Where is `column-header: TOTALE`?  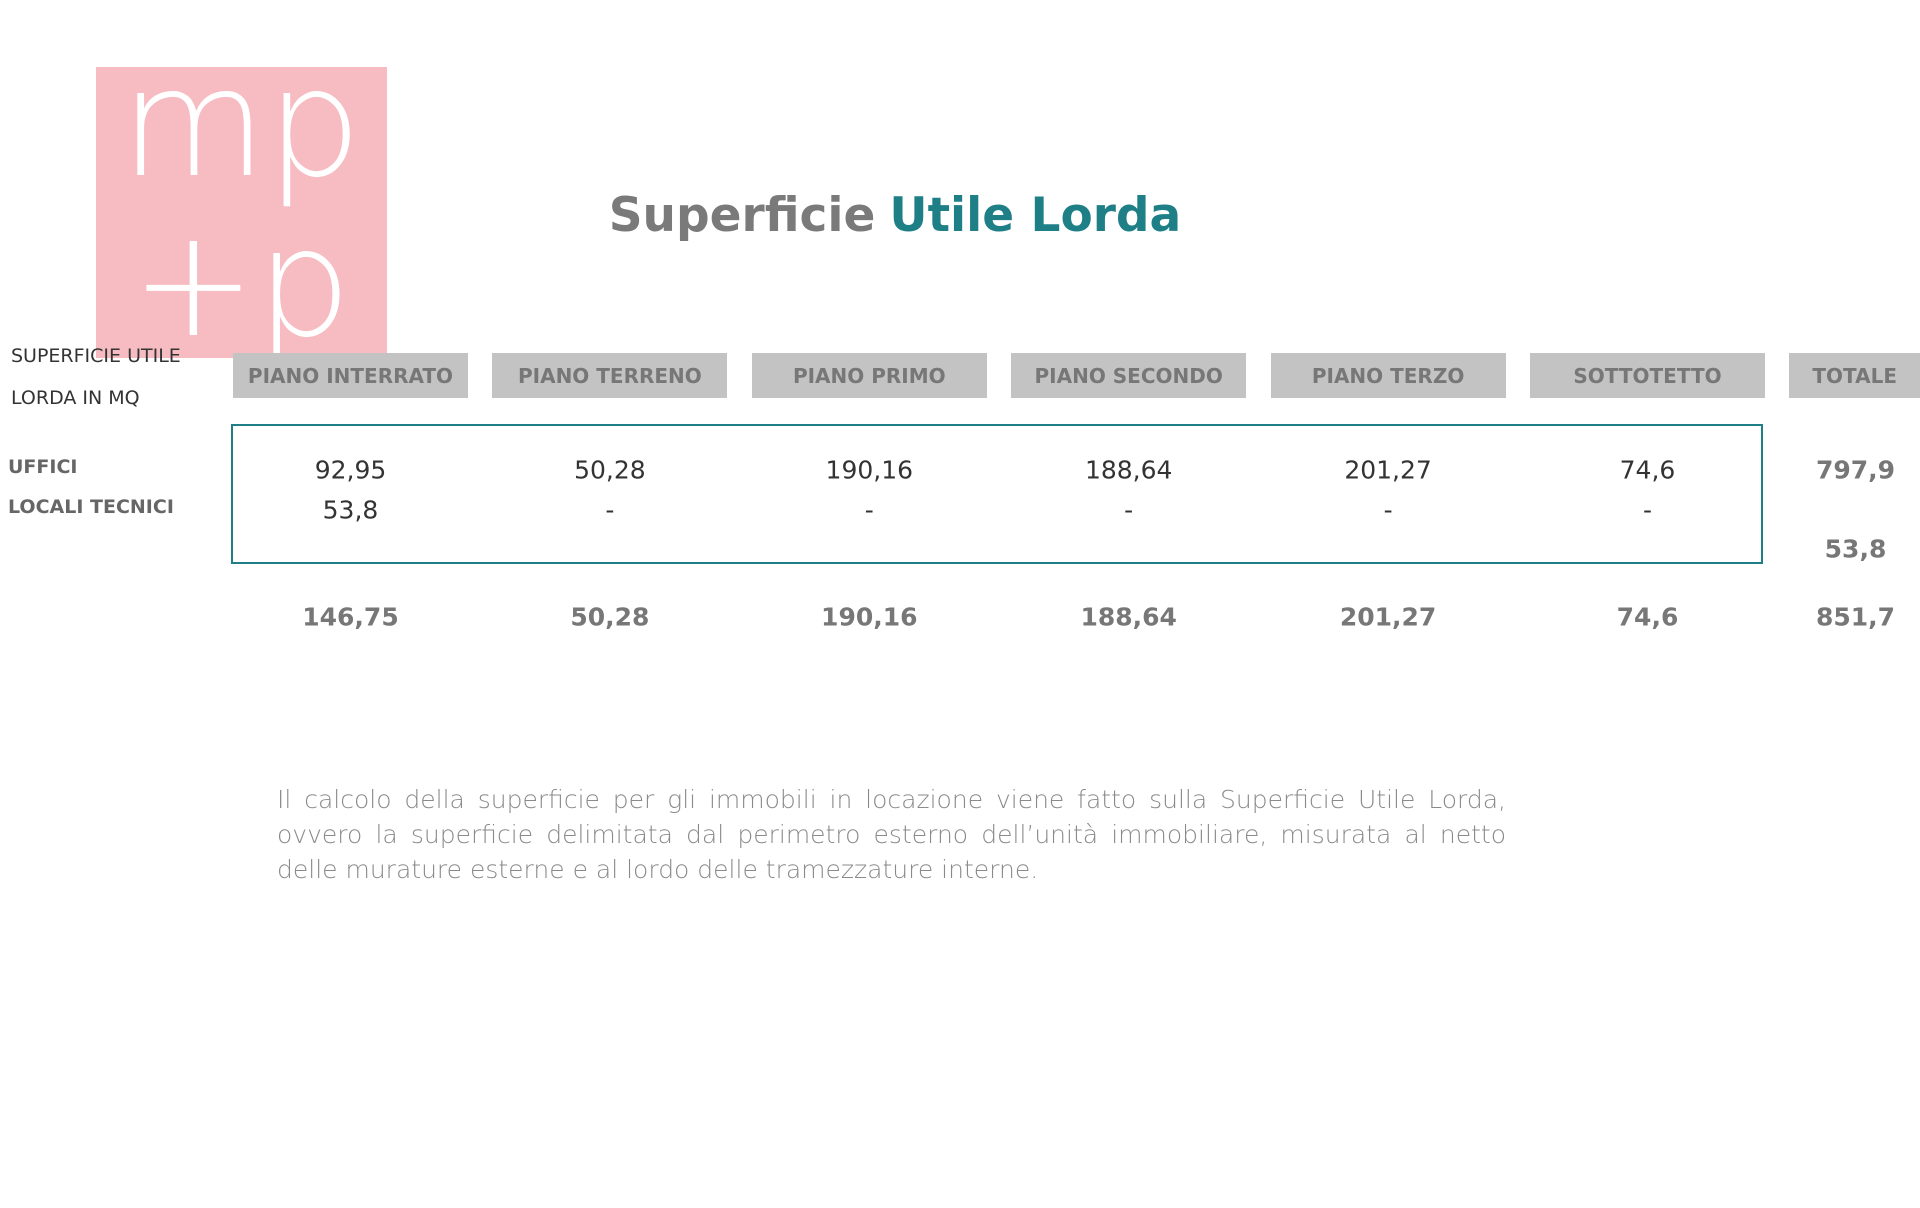
column-header: TOTALE is located at coordinates (1854, 375).